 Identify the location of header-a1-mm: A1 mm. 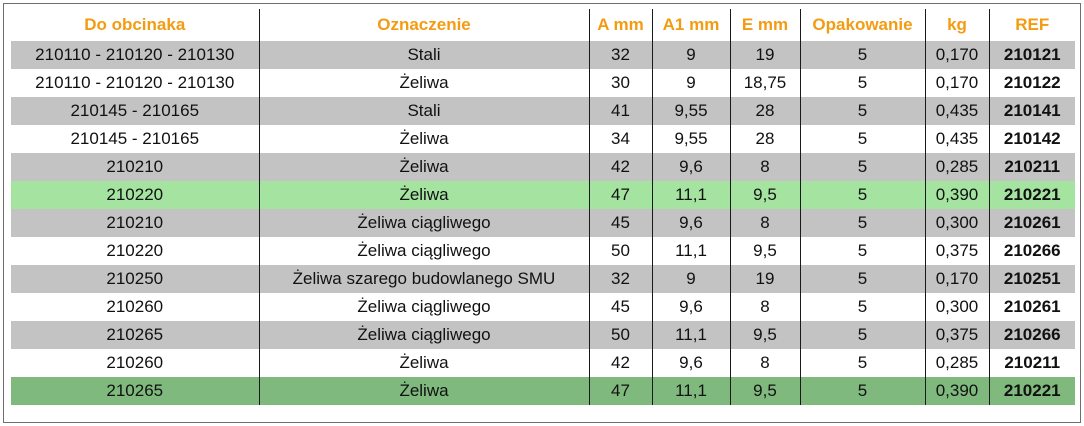
(690, 25).